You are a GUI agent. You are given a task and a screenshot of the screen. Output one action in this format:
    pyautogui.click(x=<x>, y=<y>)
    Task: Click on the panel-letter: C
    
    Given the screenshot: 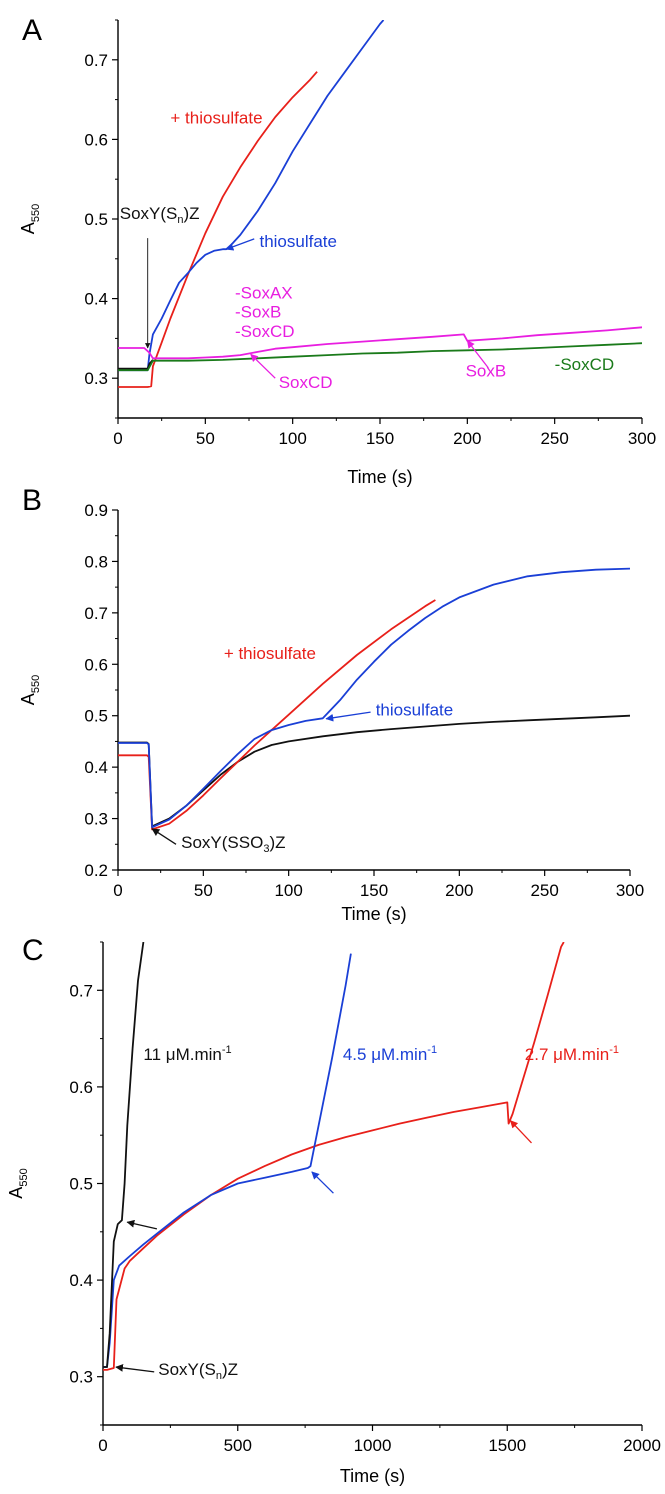 What is the action you would take?
    pyautogui.click(x=33, y=950)
    